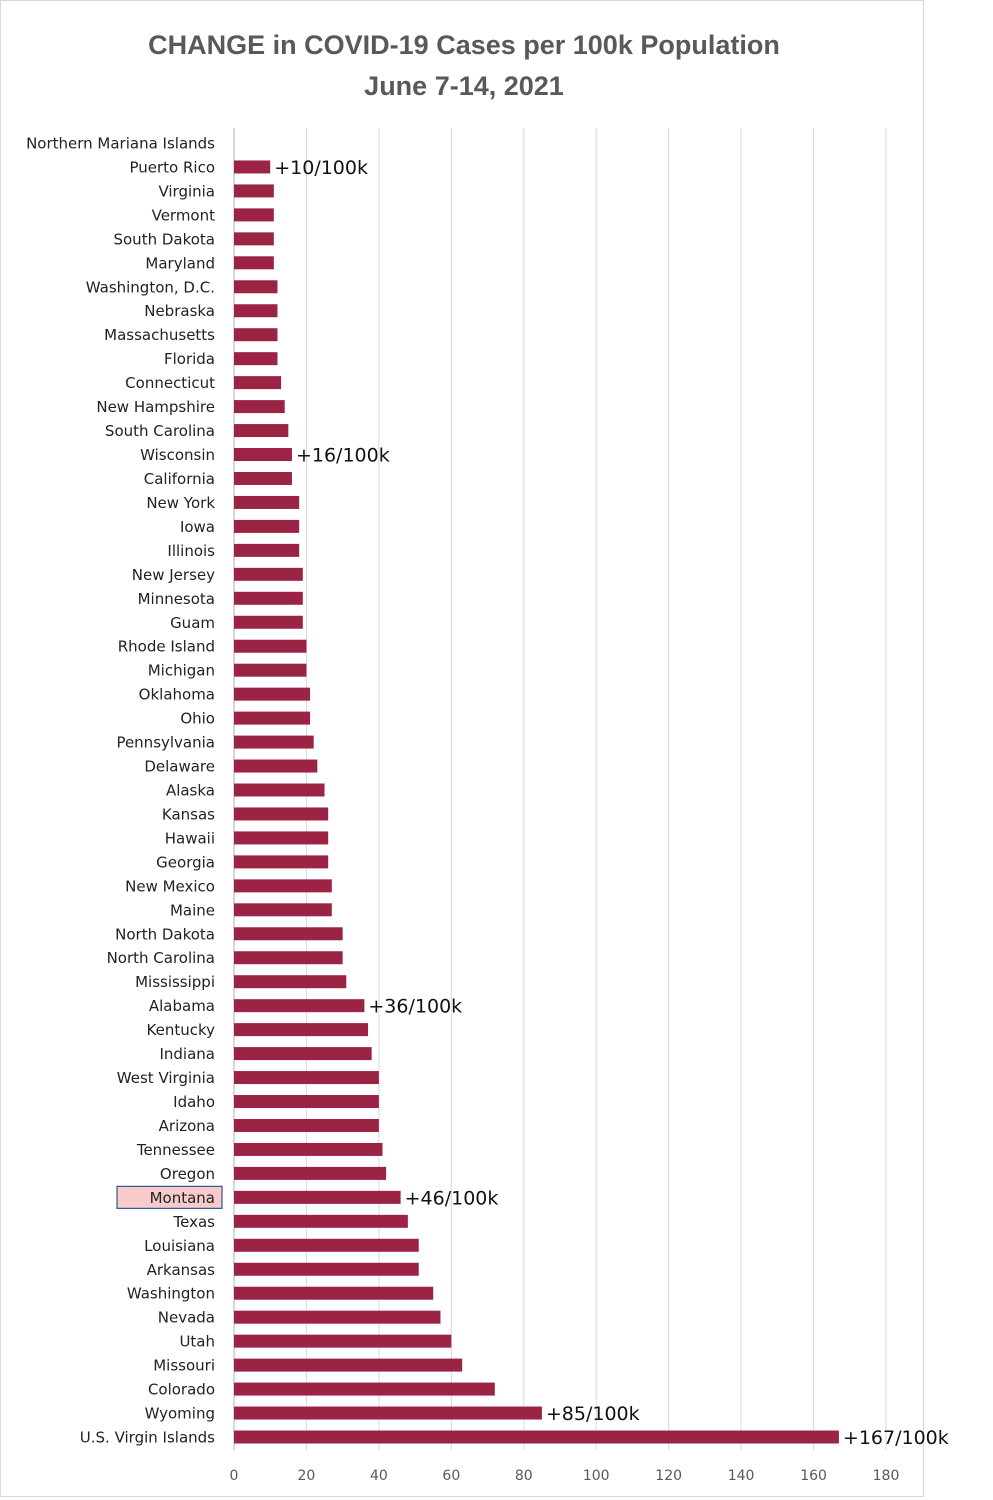 The image size is (993, 1500). Describe the element at coordinates (177, 455) in the screenshot. I see `category-label: Wisconsin` at that location.